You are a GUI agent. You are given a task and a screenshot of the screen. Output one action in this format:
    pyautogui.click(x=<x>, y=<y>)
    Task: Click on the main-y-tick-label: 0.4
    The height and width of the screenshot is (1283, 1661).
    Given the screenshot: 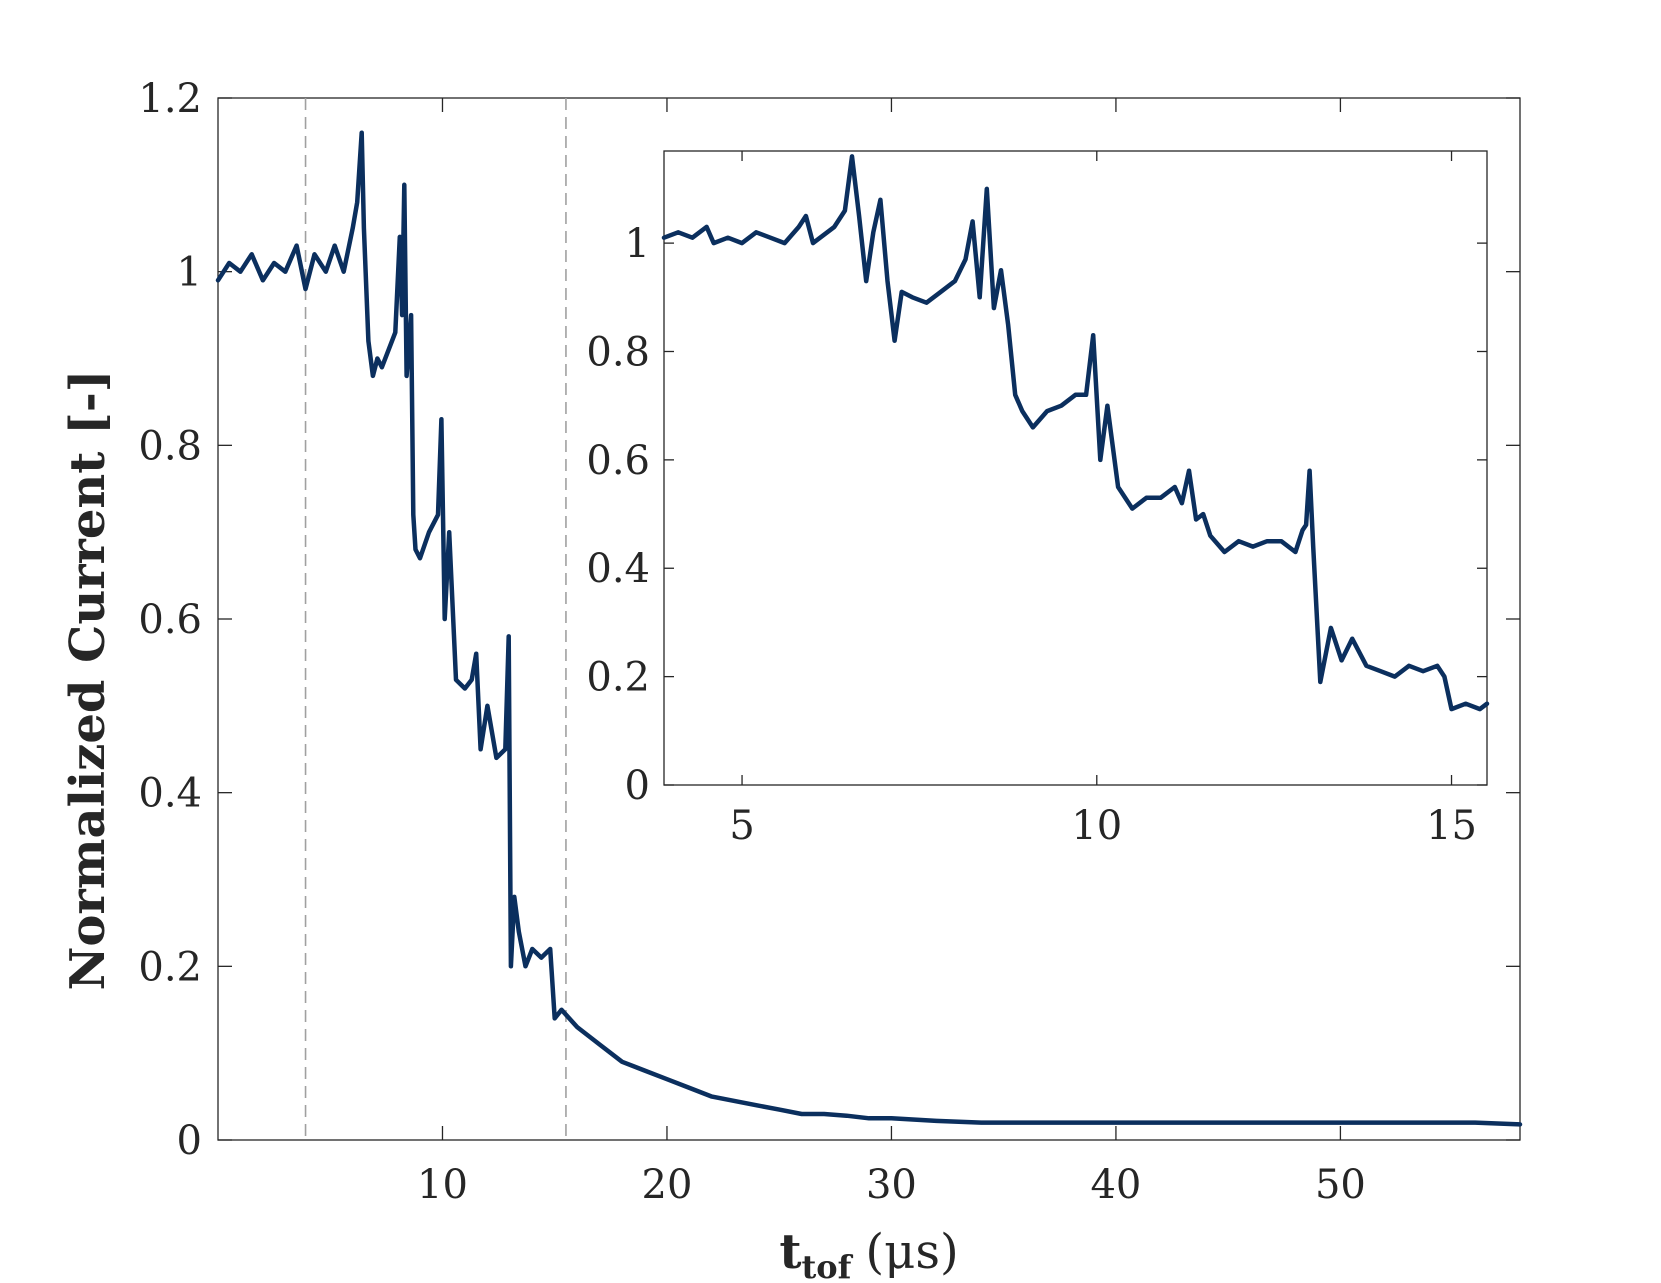 What is the action you would take?
    pyautogui.click(x=170, y=794)
    